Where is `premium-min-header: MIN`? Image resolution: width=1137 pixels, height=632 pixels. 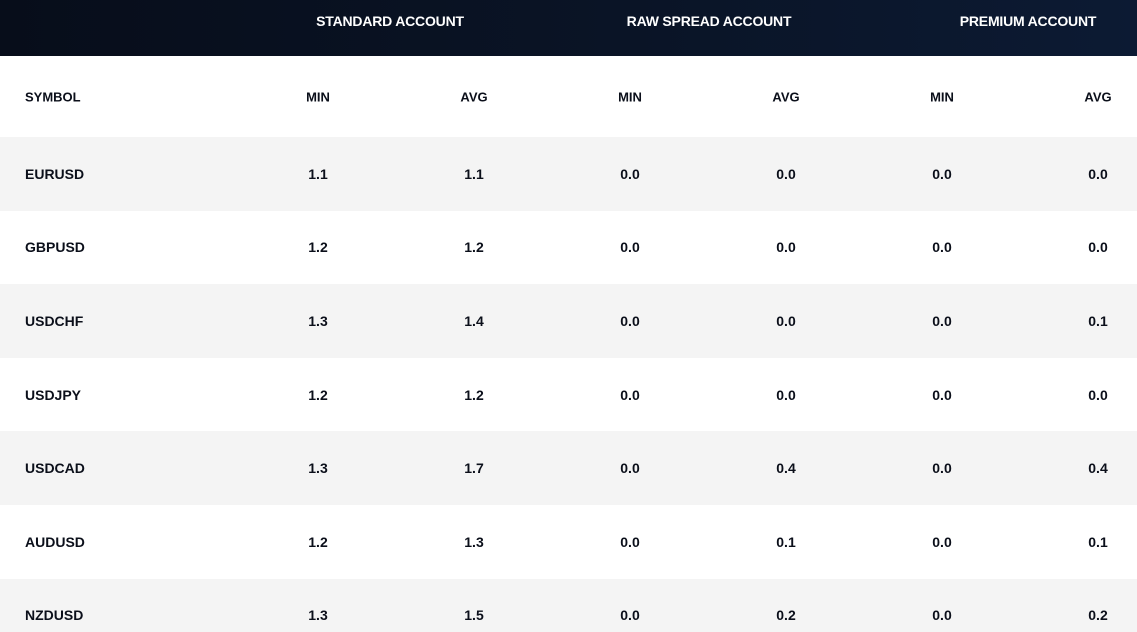 premium-min-header: MIN is located at coordinates (942, 96).